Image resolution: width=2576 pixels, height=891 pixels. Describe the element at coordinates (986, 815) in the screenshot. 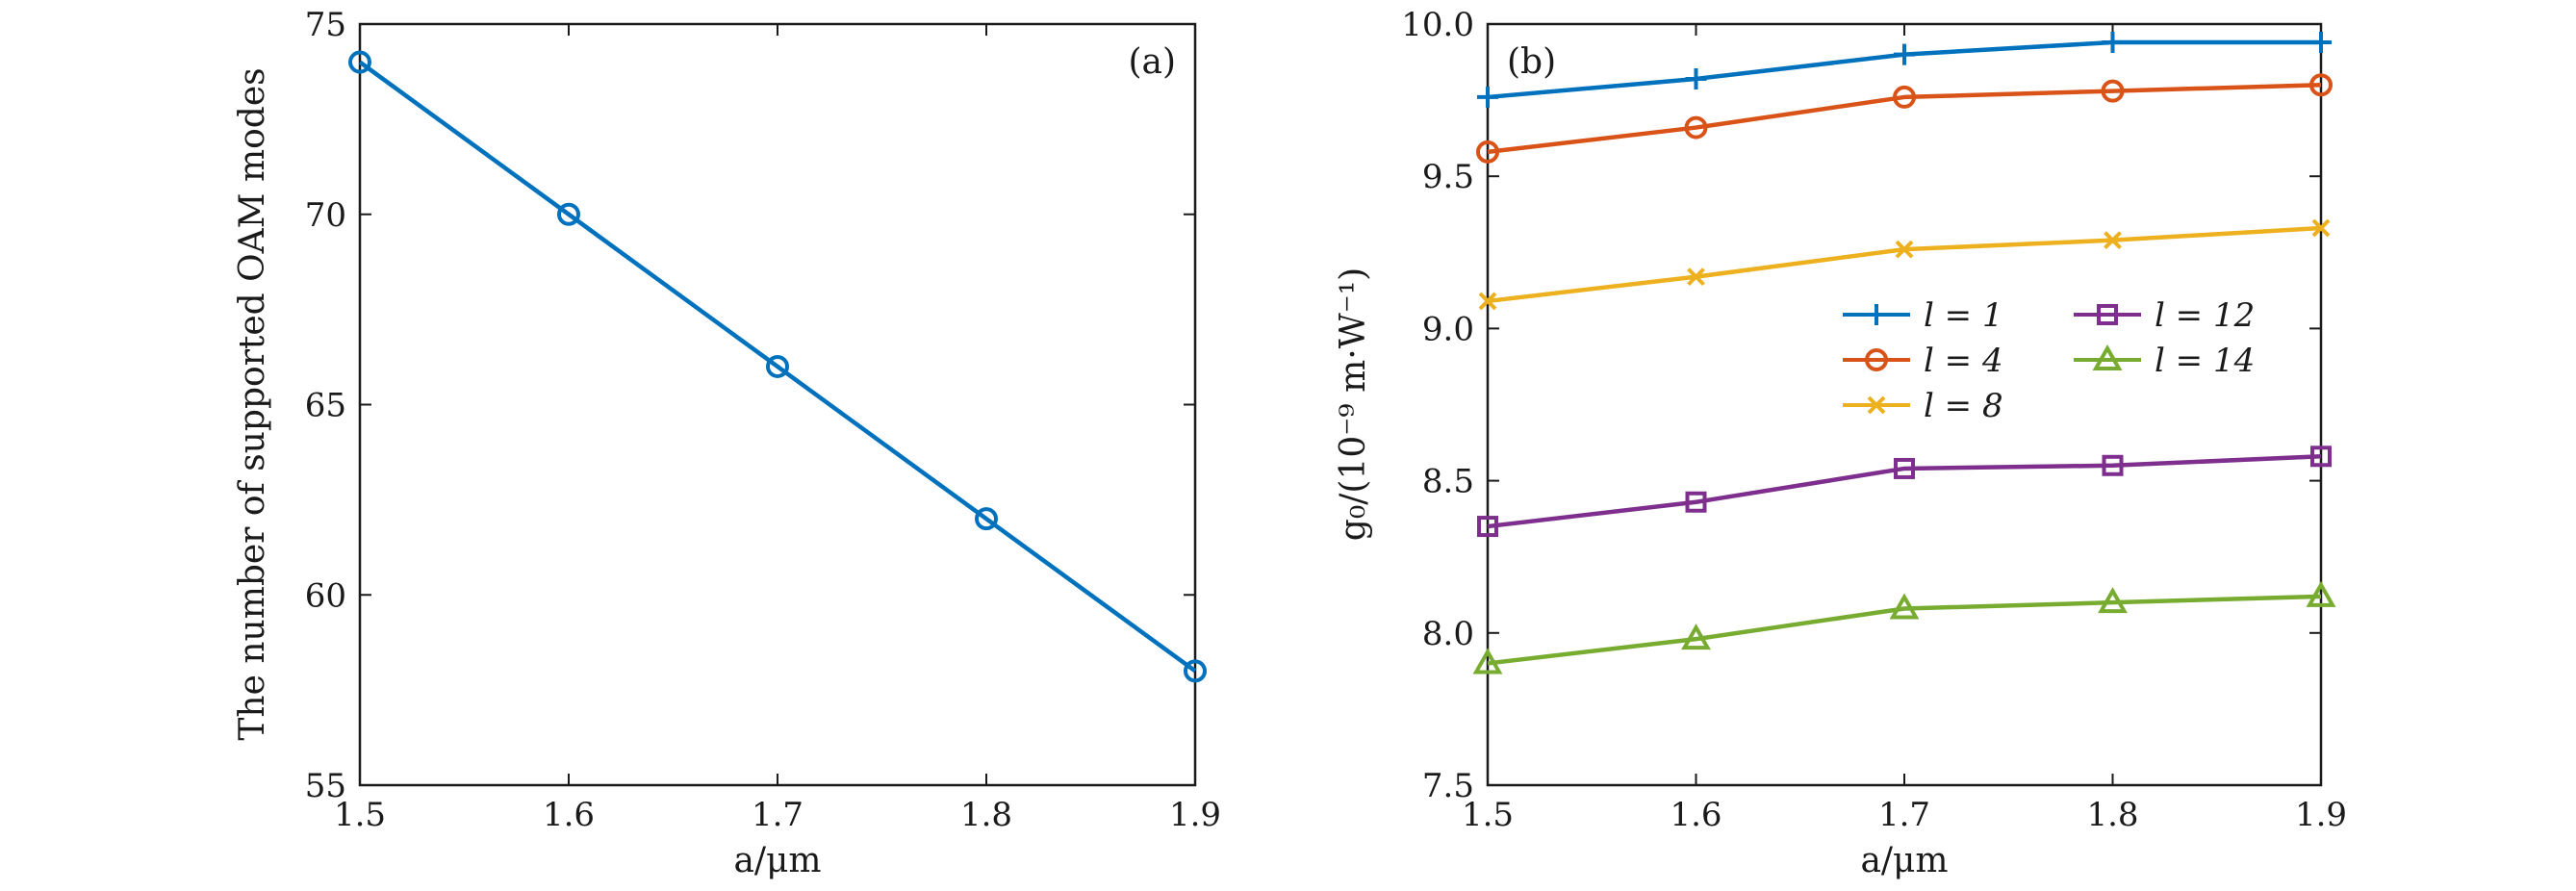

I see `panel-a-x-tick-label: 1.8` at that location.